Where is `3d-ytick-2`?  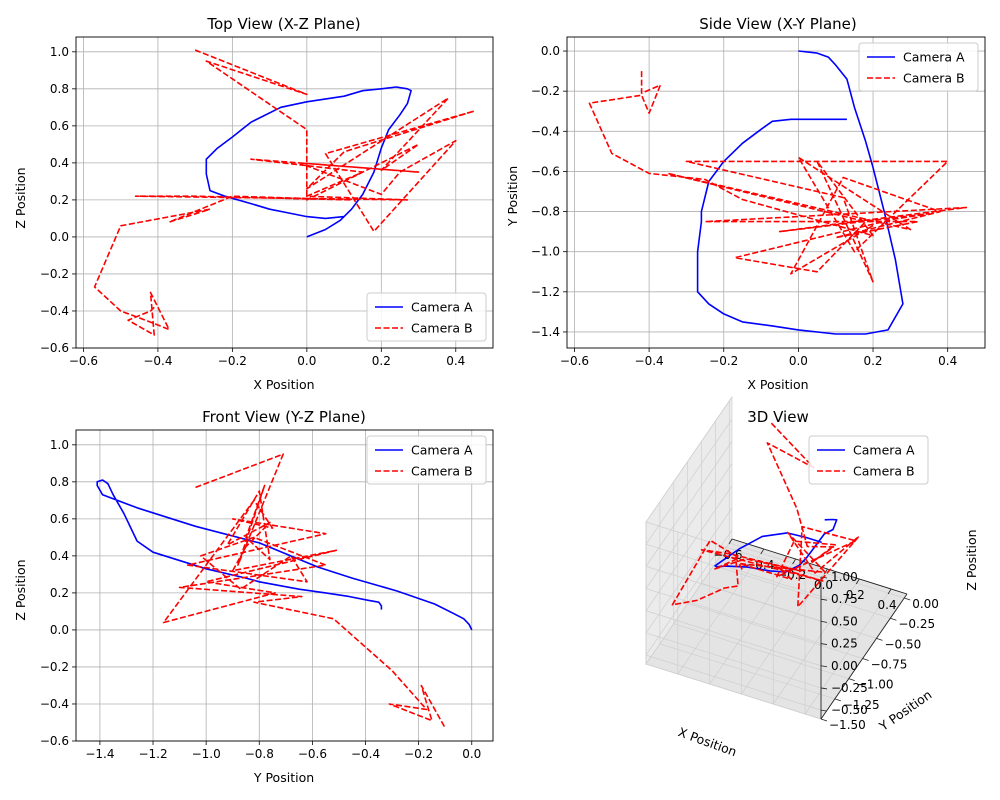 3d-ytick-2 is located at coordinates (851, 680).